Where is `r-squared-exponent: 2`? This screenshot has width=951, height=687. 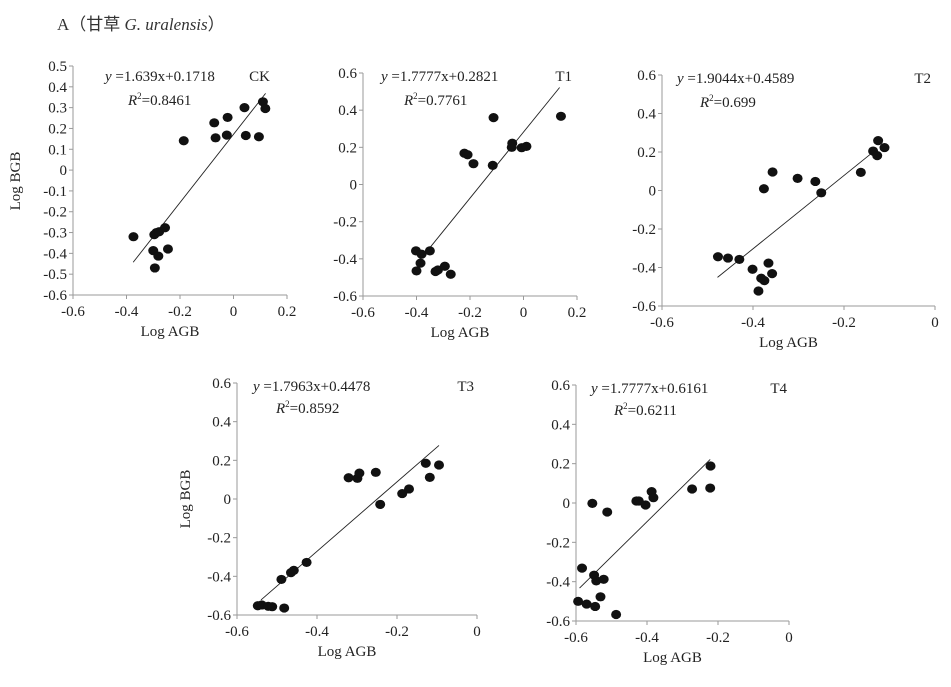
r-squared-exponent: 2 is located at coordinates (625, 406).